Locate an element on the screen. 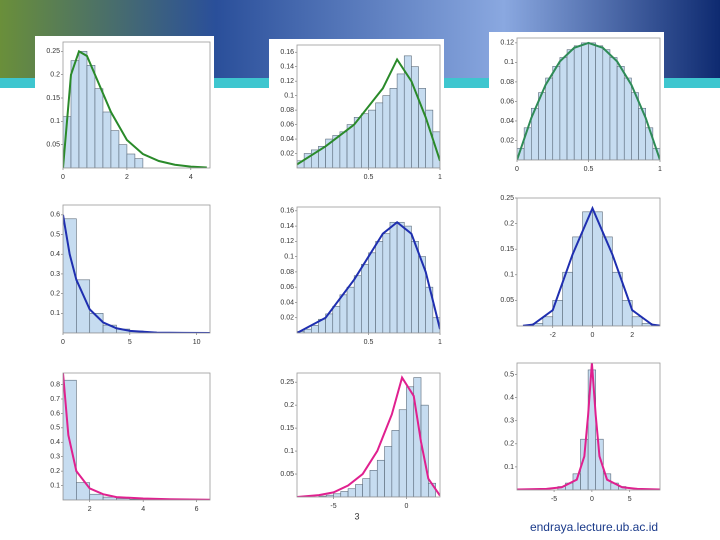 The height and width of the screenshot is (540, 720). x-tick-label: 4 is located at coordinates (143, 509).